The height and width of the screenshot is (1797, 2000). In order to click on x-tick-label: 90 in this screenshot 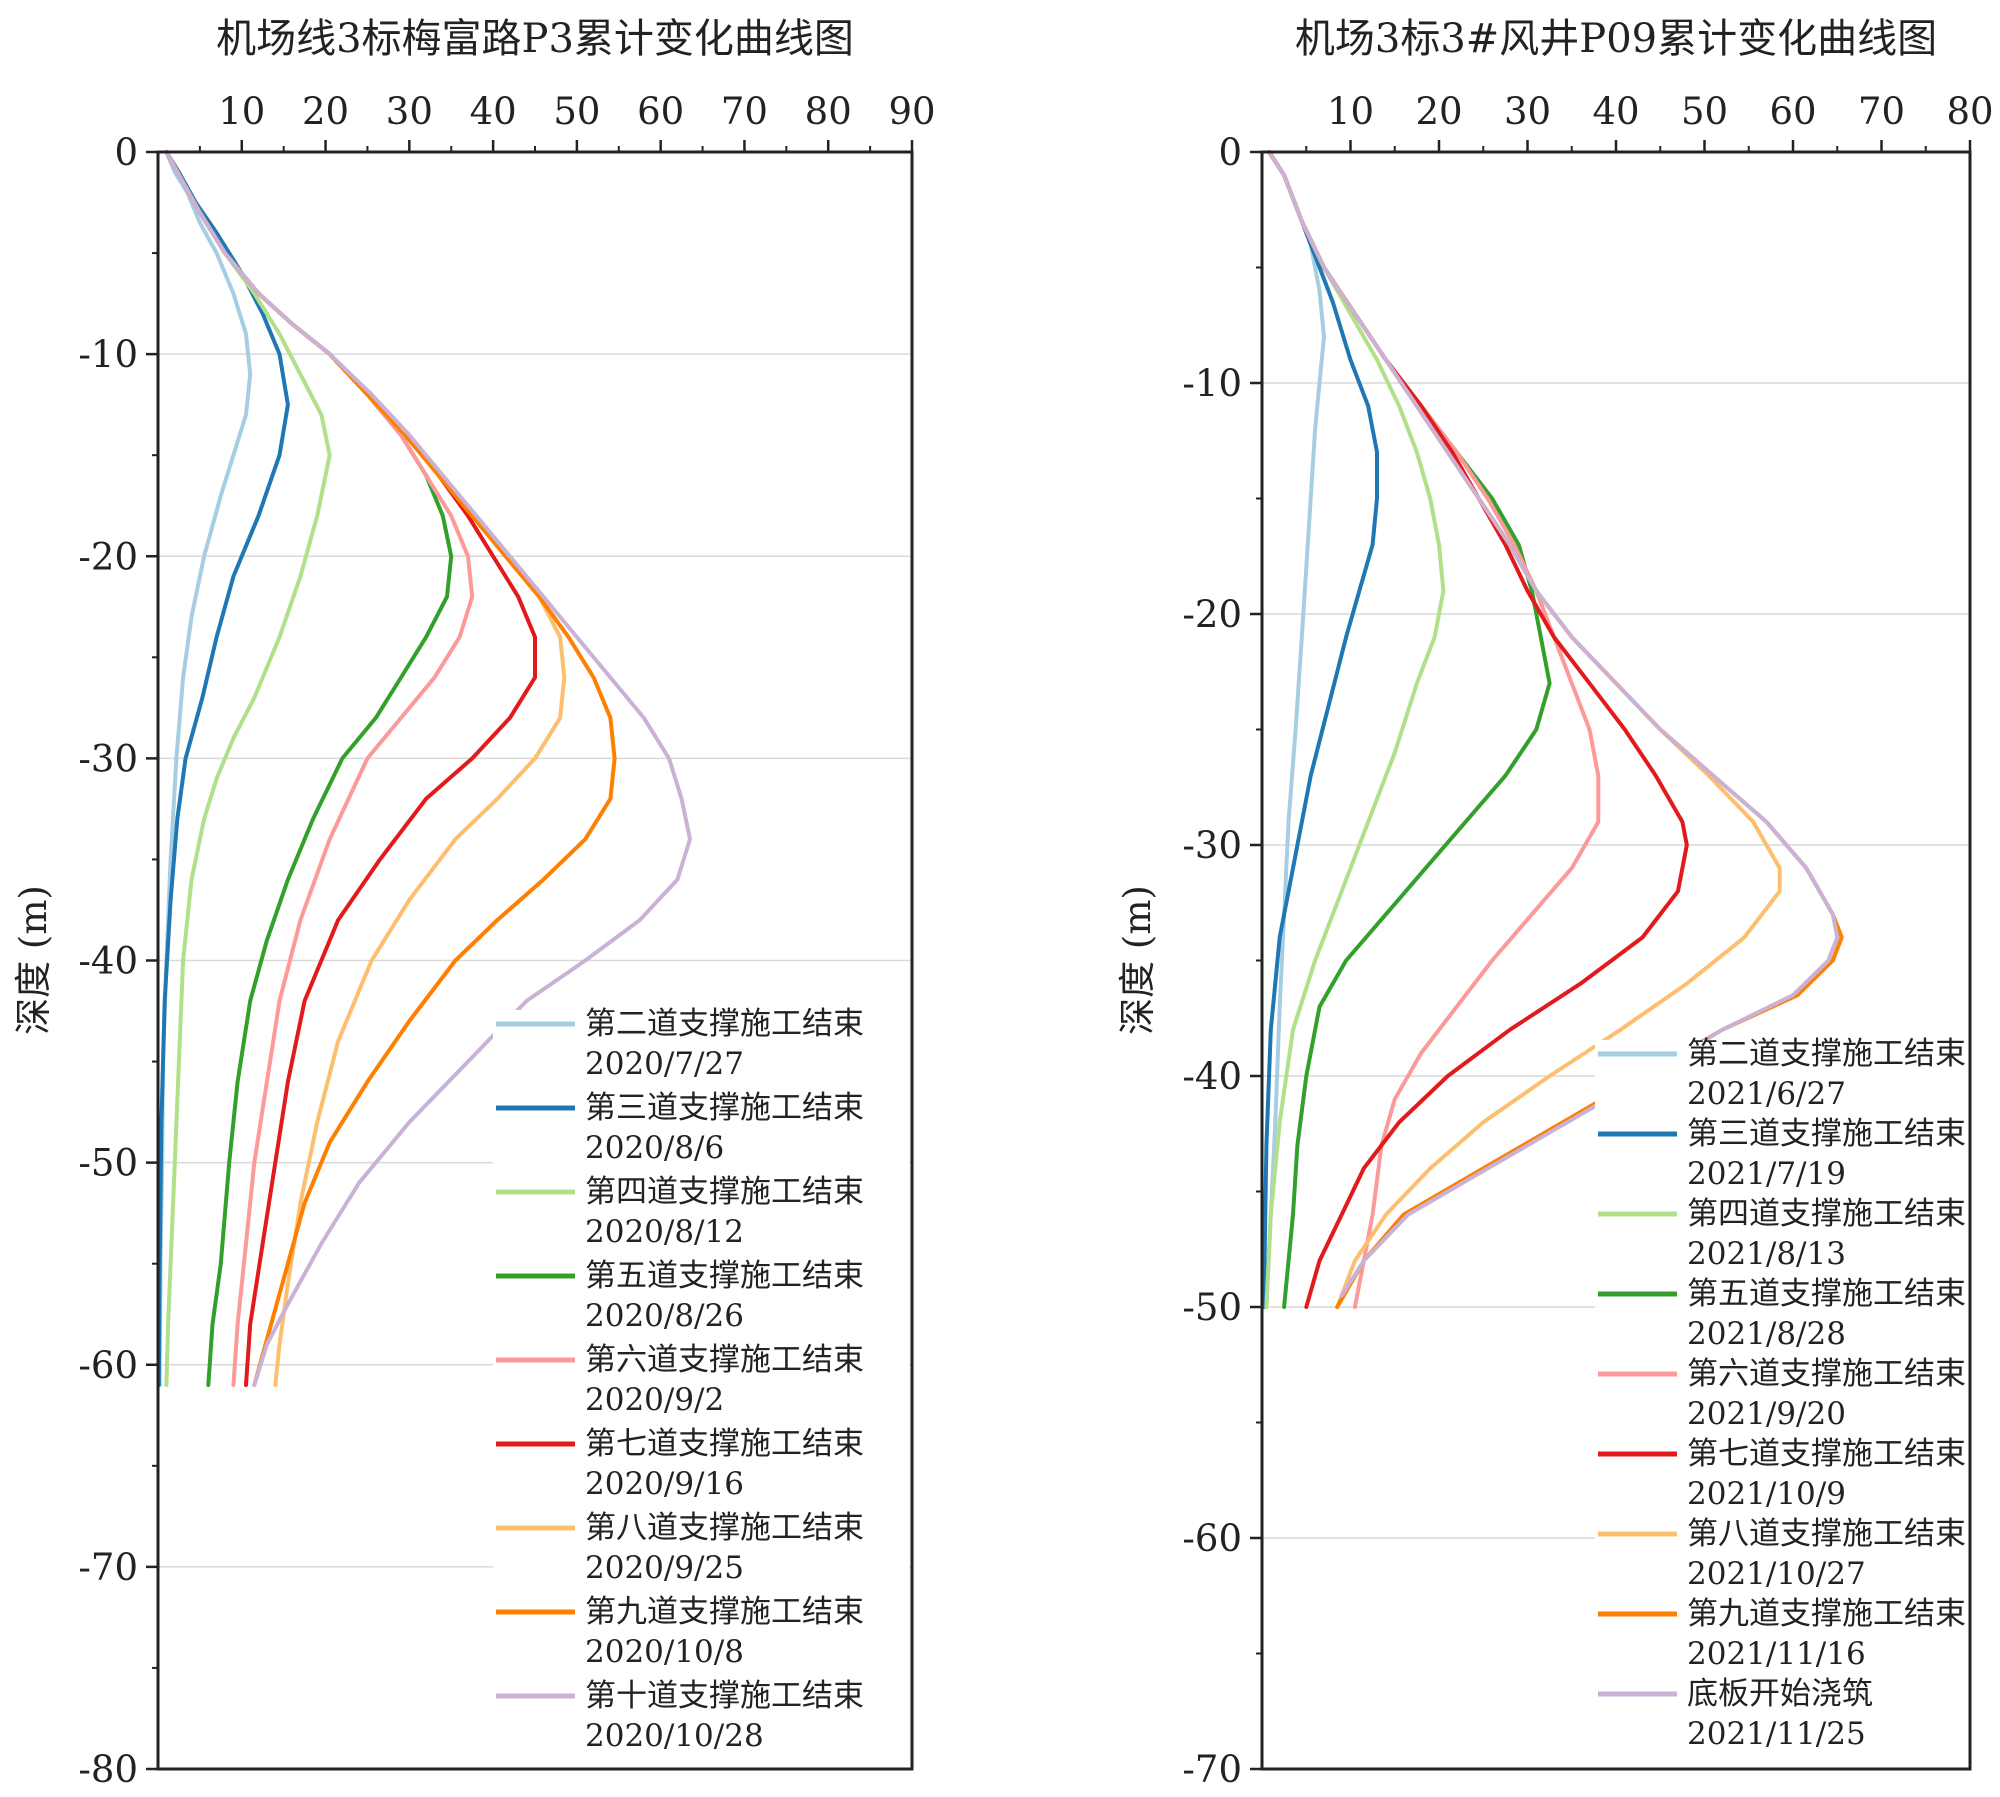, I will do `click(911, 111)`.